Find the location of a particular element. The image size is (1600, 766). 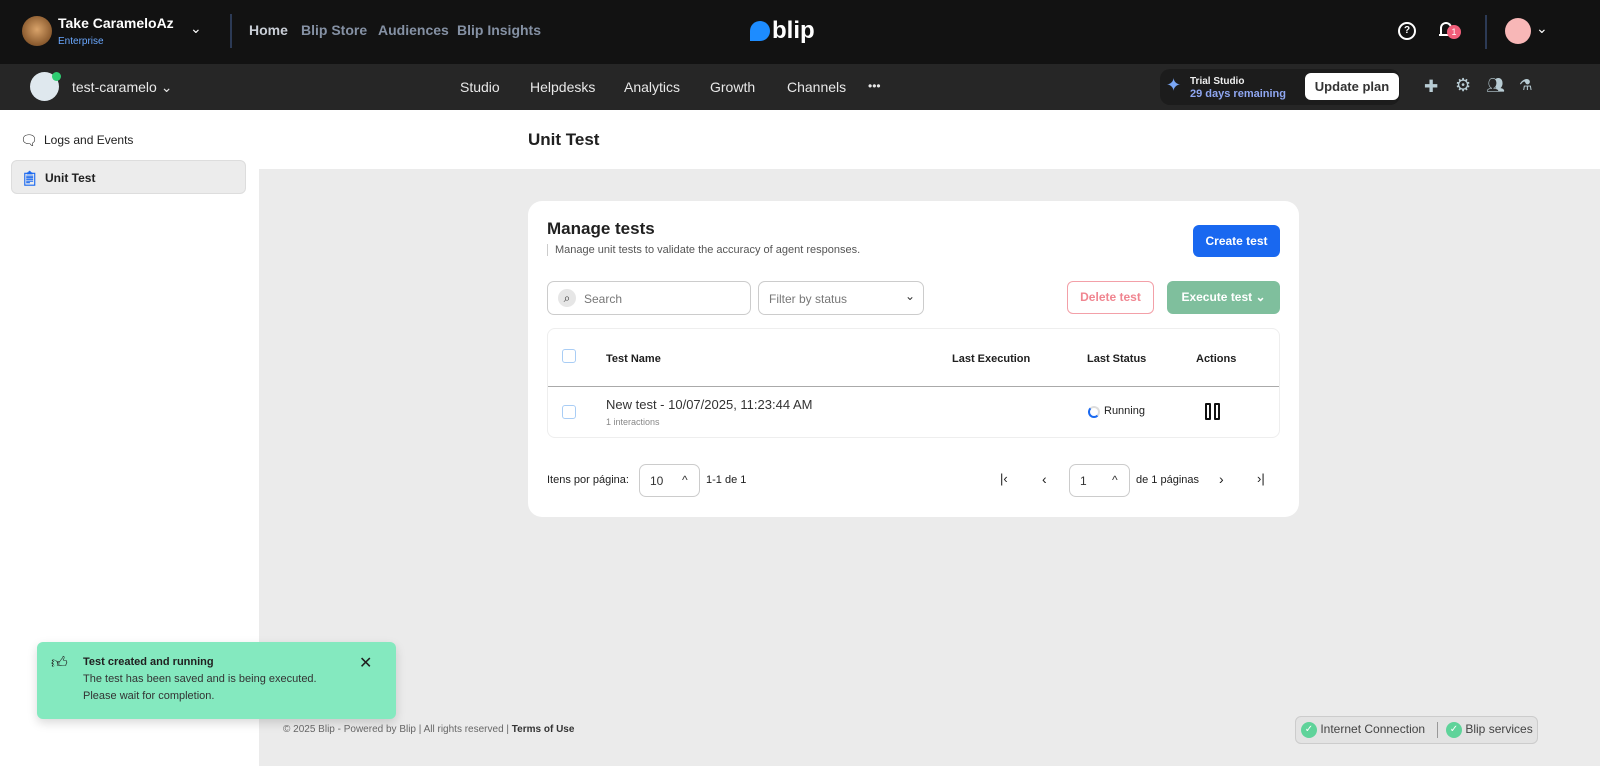

per-page-select: 10 ^ is located at coordinates (669, 480).